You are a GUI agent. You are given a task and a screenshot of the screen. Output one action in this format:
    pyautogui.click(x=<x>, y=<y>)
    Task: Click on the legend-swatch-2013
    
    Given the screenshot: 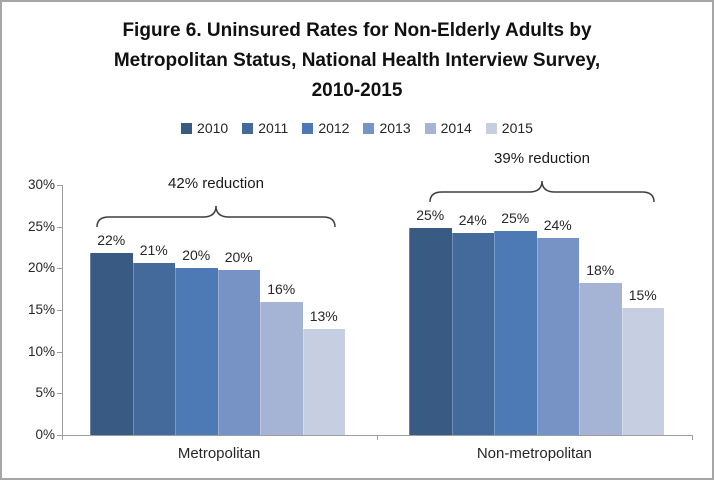 What is the action you would take?
    pyautogui.click(x=369, y=128)
    